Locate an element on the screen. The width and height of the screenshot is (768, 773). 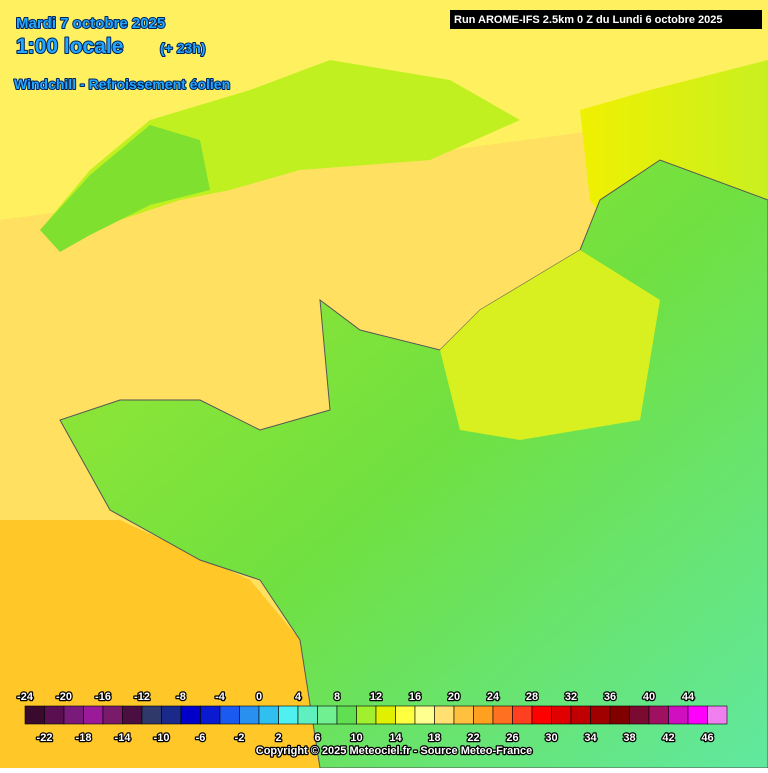
legend-label: -10 is located at coordinates (162, 738).